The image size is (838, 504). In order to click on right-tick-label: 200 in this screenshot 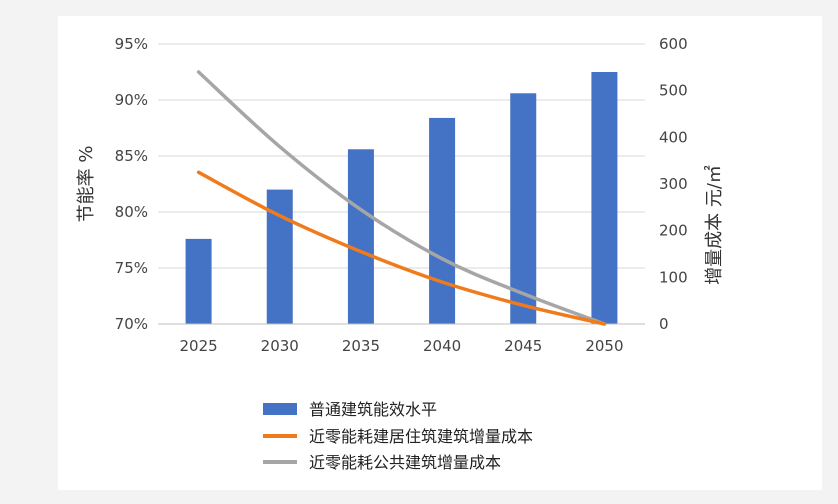, I will do `click(673, 231)`.